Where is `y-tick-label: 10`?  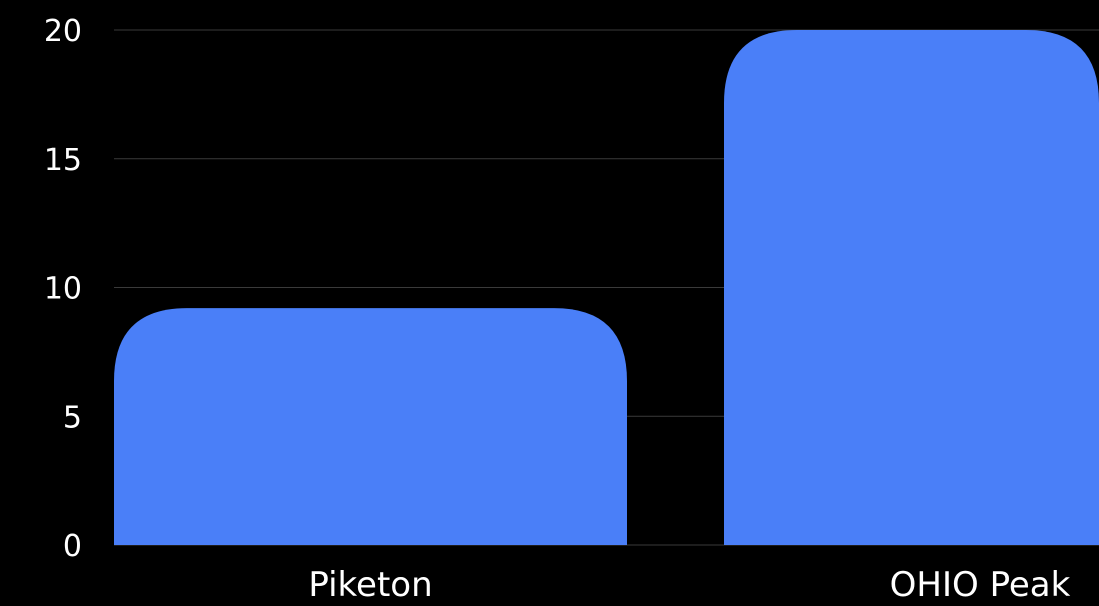
y-tick-label: 10 is located at coordinates (63, 289).